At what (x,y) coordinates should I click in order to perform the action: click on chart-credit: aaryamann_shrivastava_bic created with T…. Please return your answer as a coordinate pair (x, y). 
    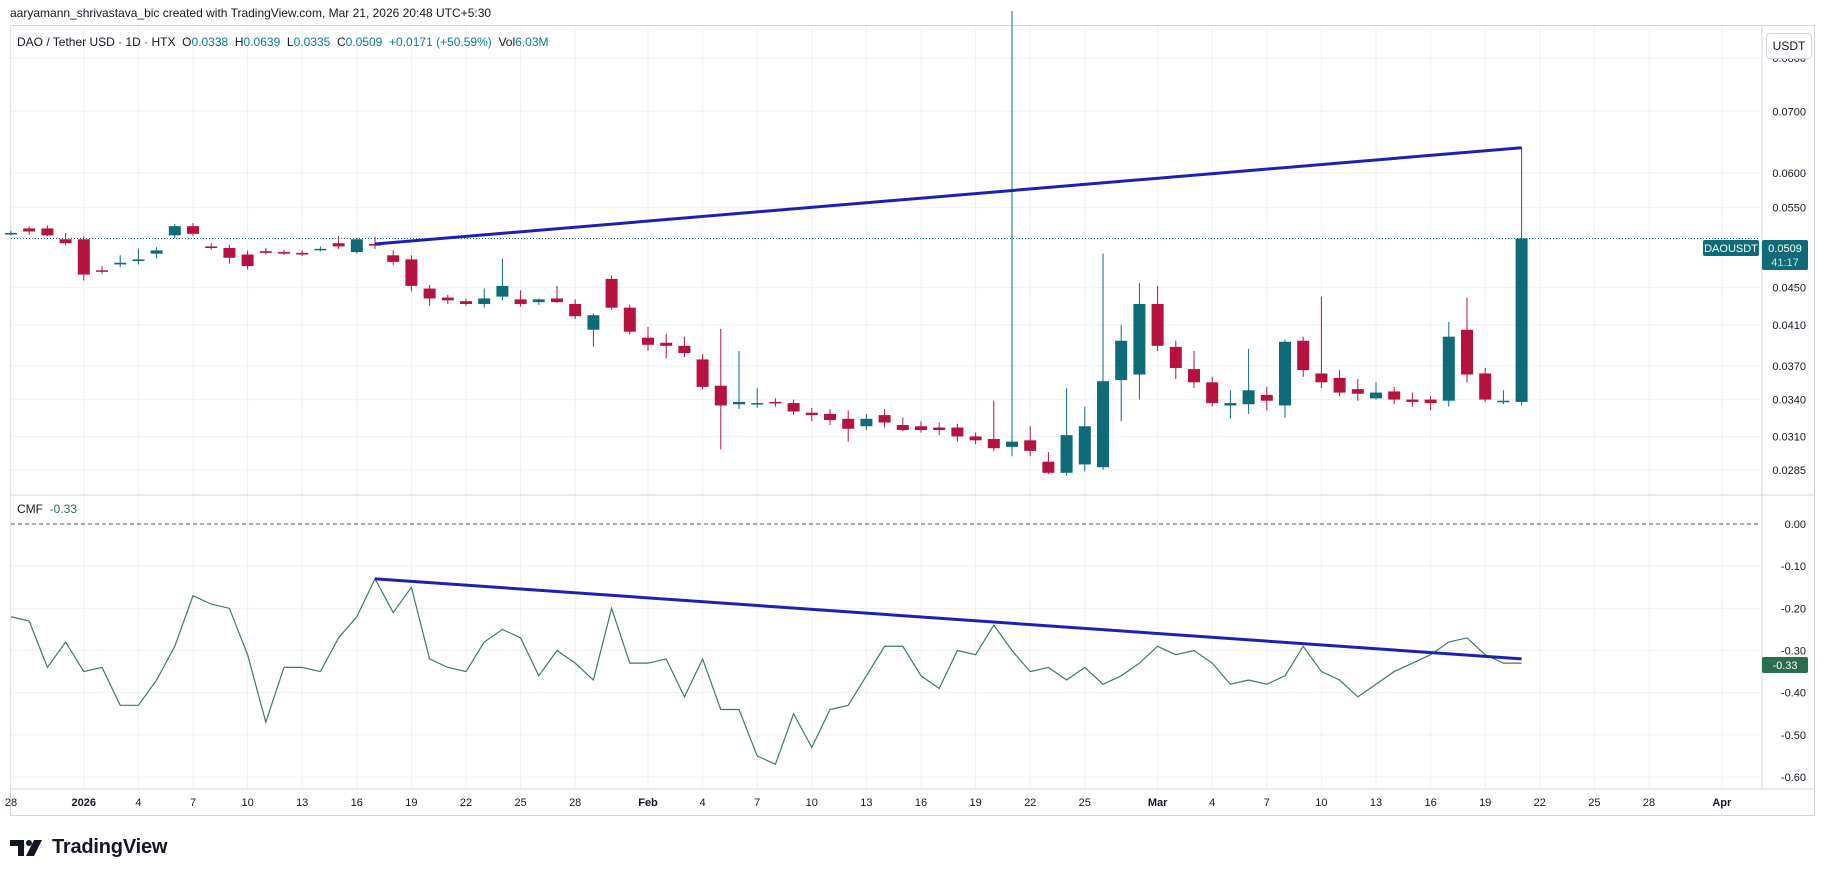
    Looking at the image, I should click on (251, 13).